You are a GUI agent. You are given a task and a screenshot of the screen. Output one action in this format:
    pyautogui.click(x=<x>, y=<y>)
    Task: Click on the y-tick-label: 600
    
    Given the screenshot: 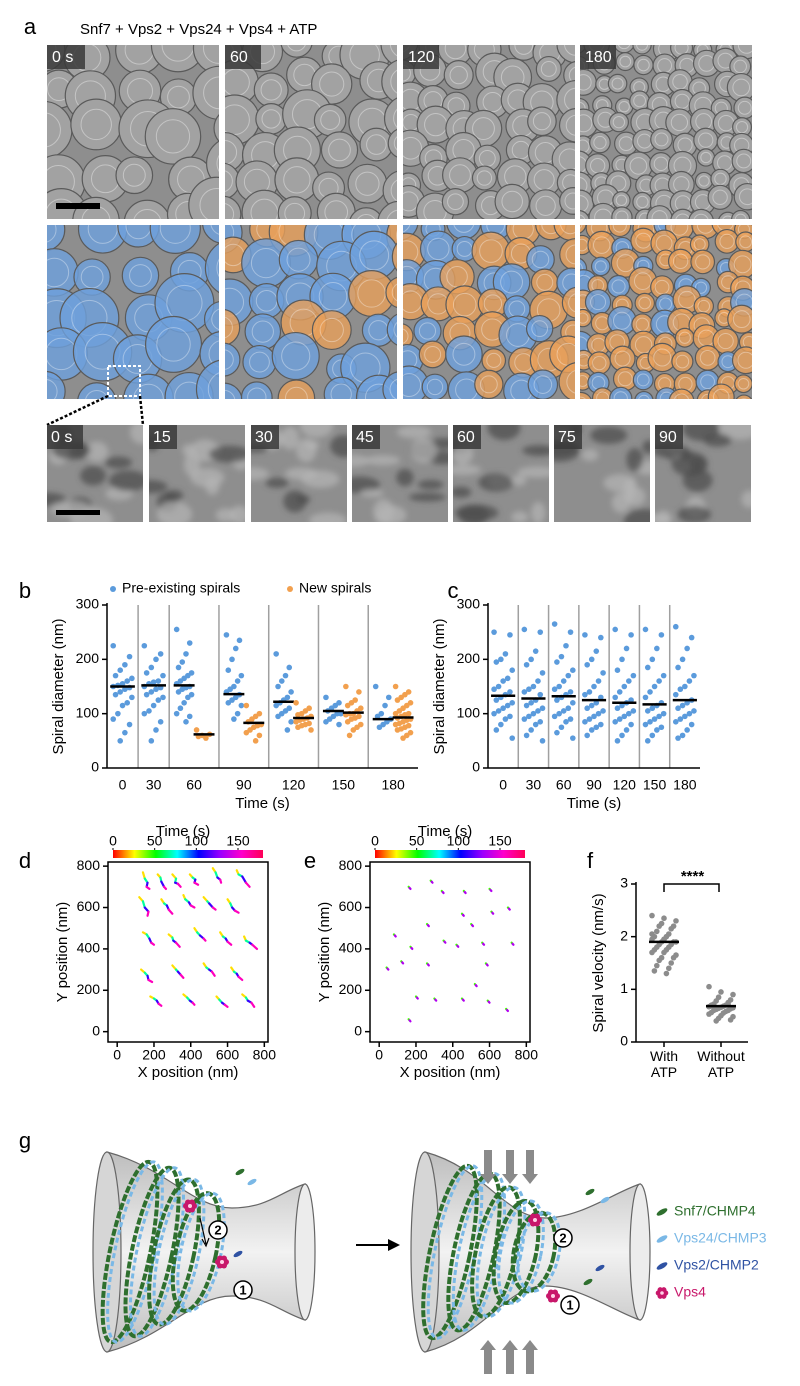 What is the action you would take?
    pyautogui.click(x=89, y=906)
    